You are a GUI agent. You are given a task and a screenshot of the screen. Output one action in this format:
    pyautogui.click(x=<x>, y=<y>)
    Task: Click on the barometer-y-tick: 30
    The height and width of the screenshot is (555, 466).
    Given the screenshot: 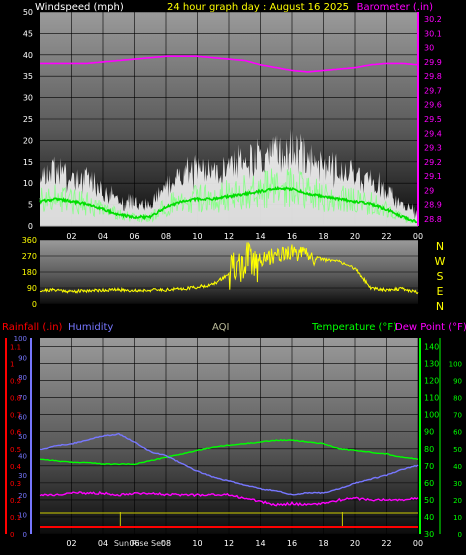 What is the action you would take?
    pyautogui.click(x=429, y=48)
    